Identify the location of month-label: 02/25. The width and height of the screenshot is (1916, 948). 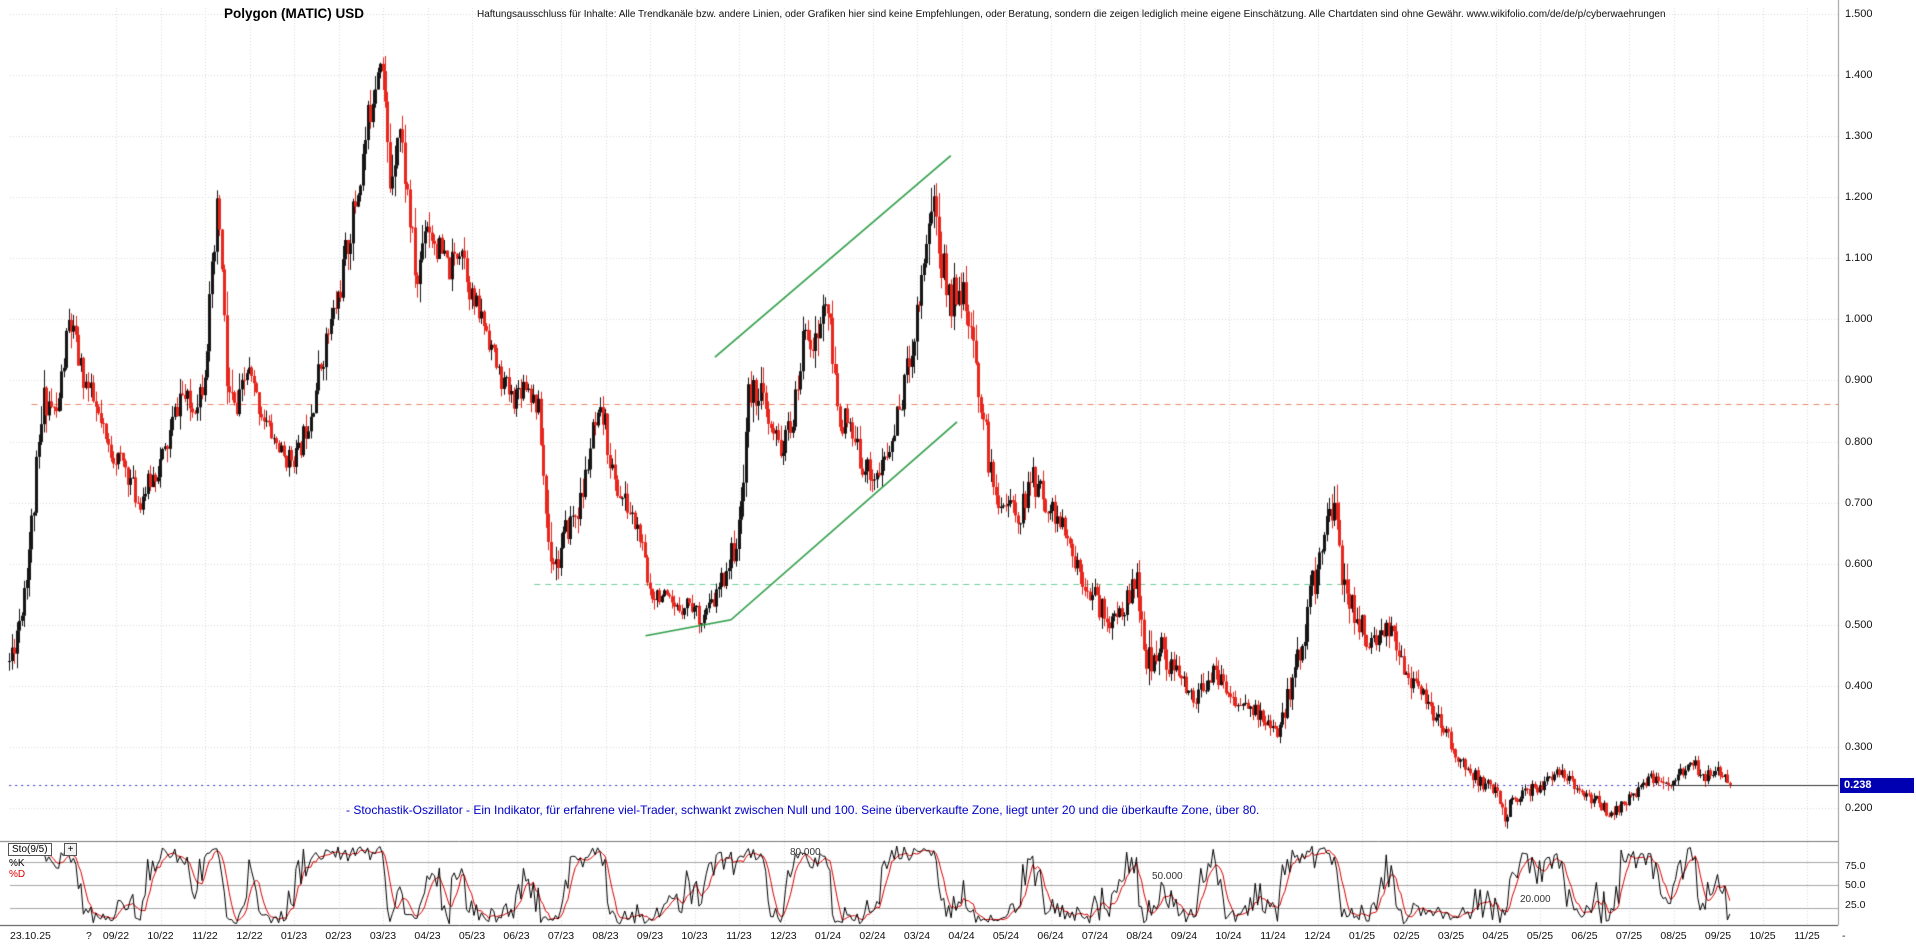
(1406, 936).